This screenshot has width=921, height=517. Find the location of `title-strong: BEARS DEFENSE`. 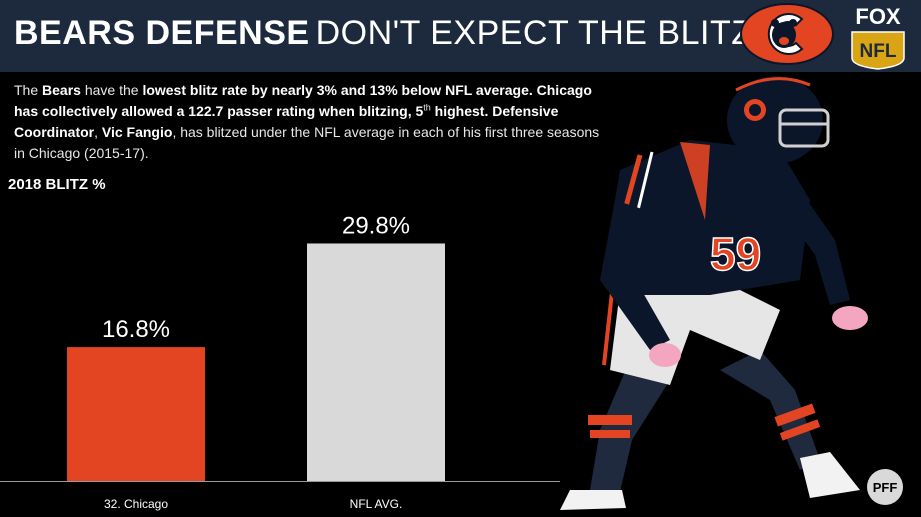

title-strong: BEARS DEFENSE is located at coordinates (162, 33).